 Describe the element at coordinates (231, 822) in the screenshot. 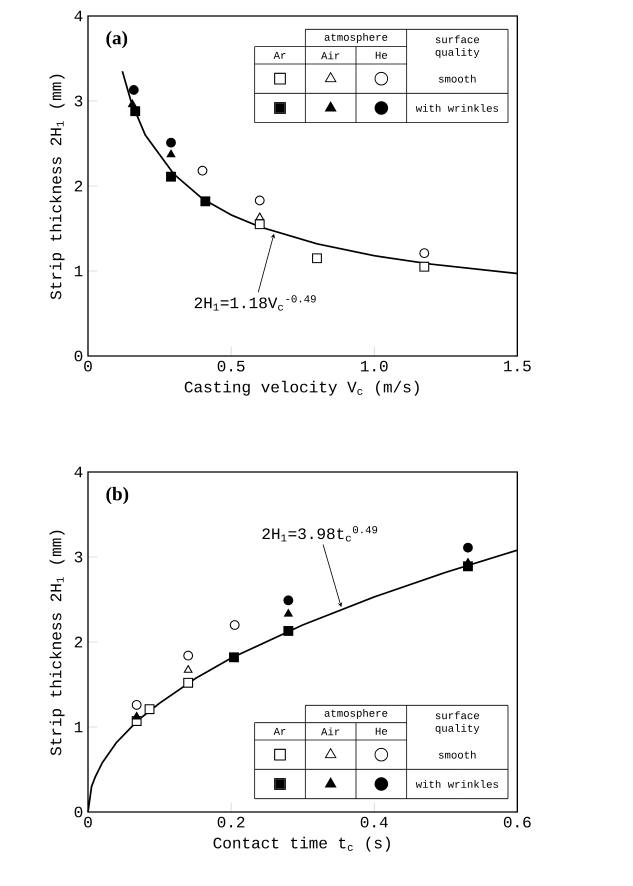

I see `x-tick-label: 0.2` at that location.